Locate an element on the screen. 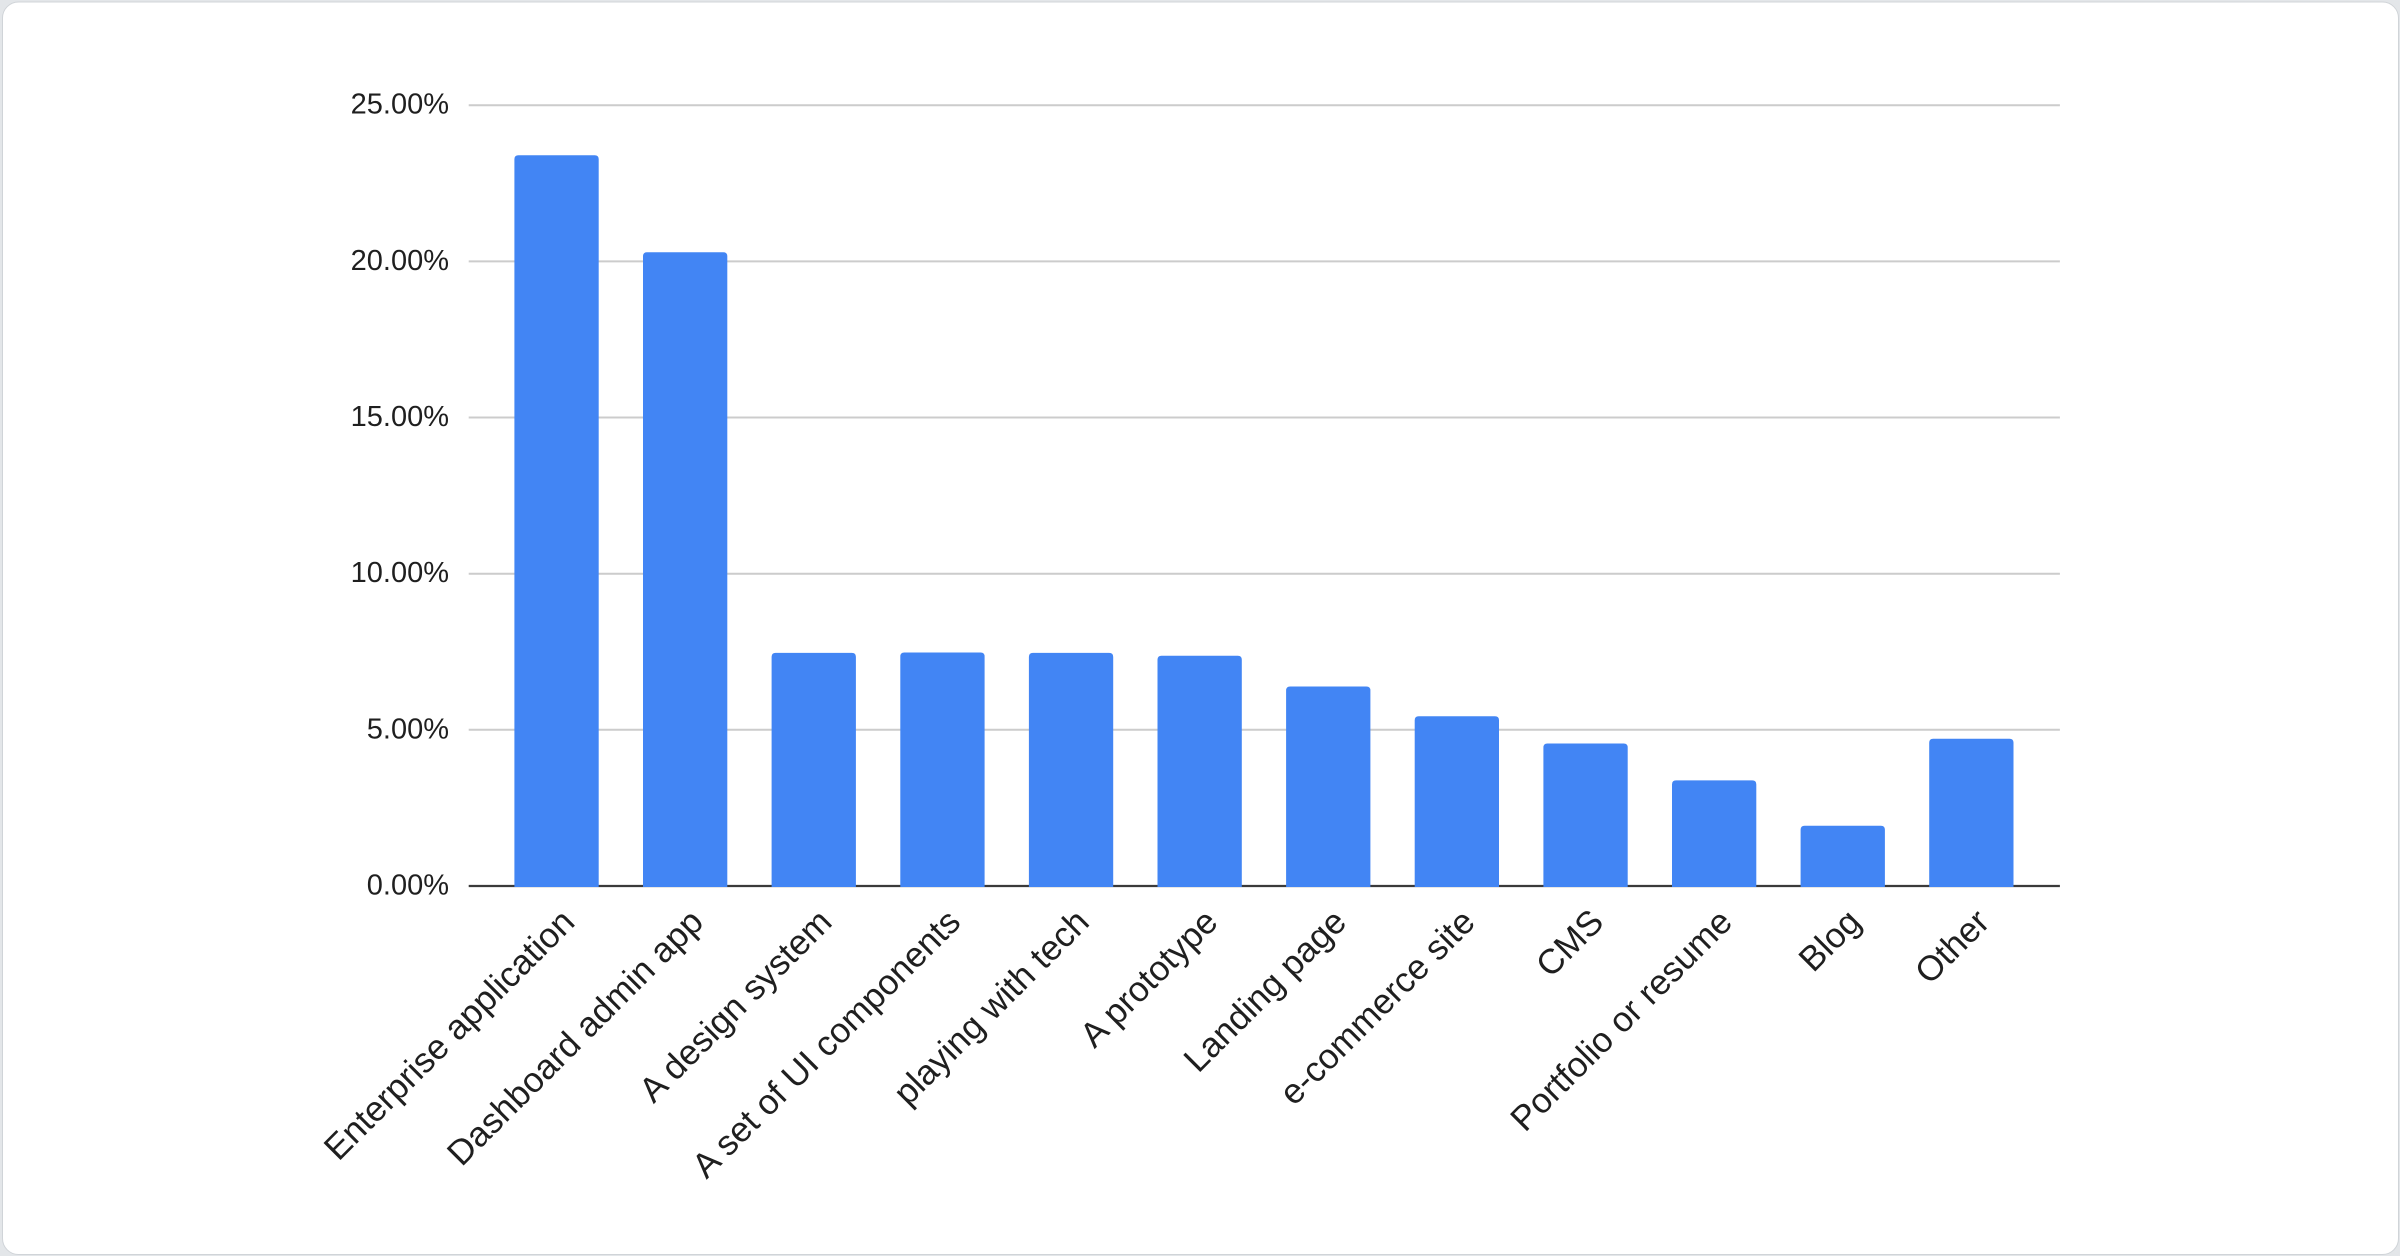 The height and width of the screenshot is (1256, 2400). svg-text: 15.00% is located at coordinates (400, 417).